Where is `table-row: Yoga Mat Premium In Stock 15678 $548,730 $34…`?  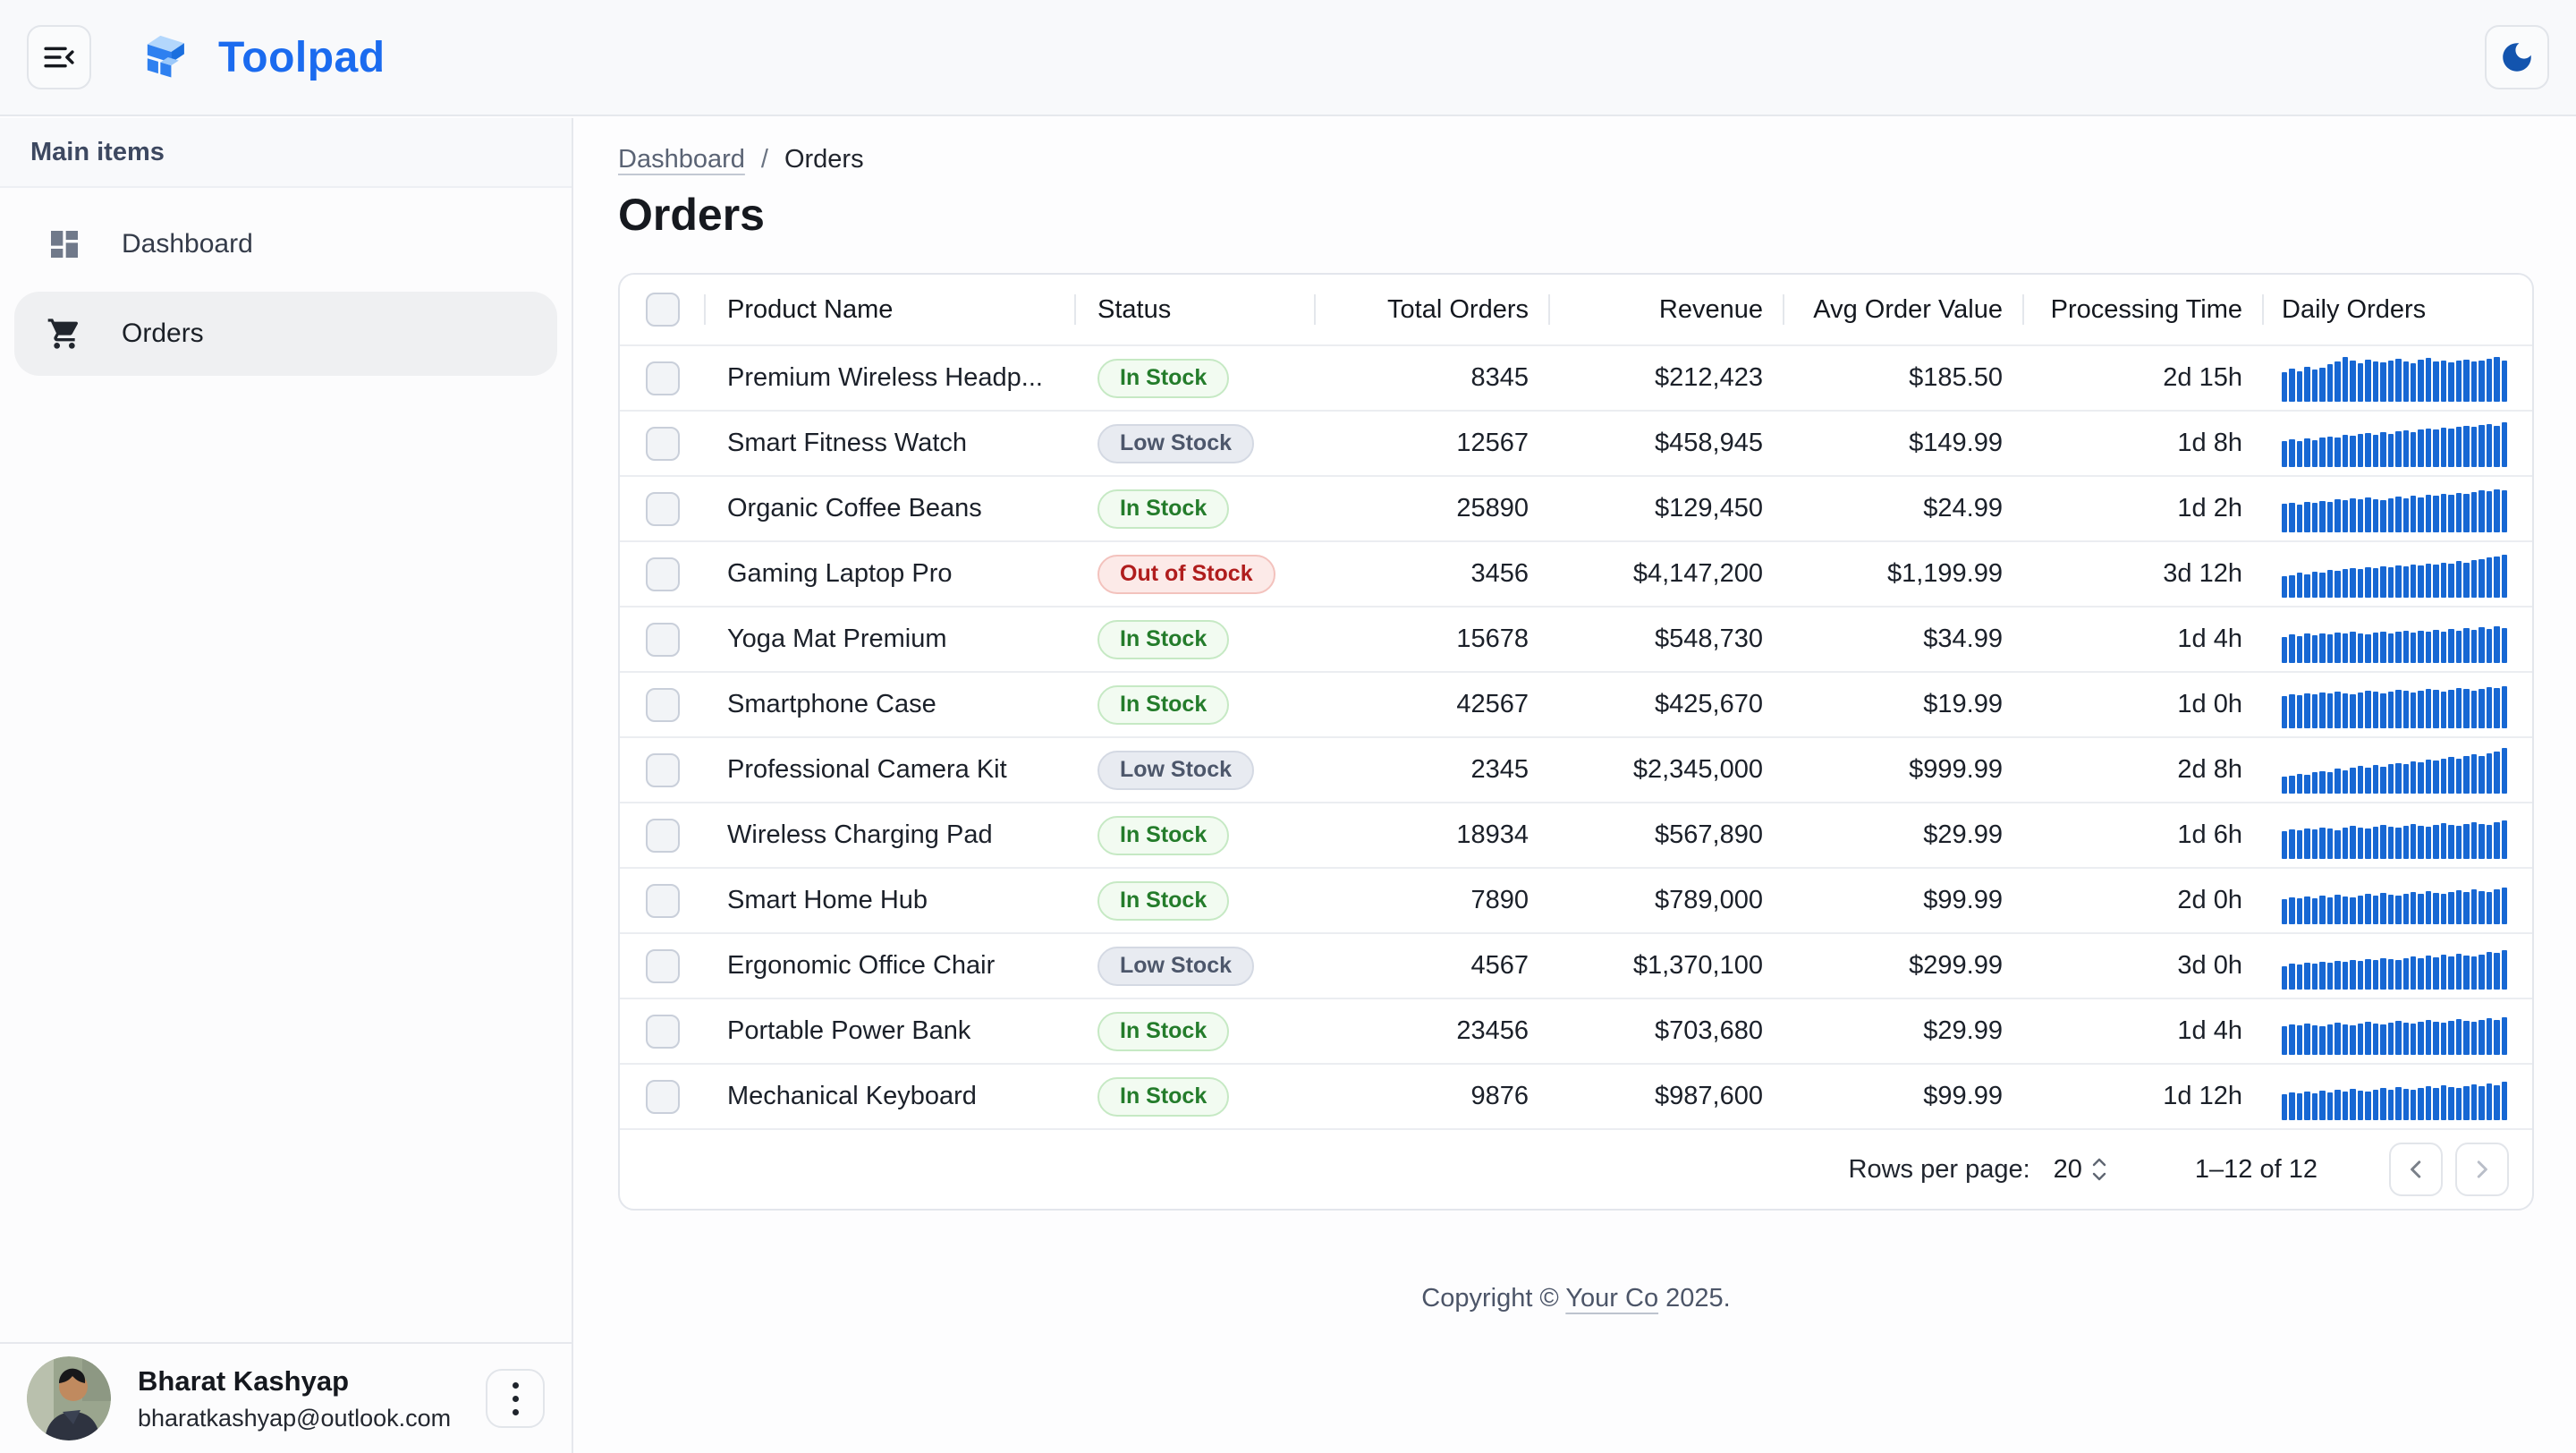 table-row: Yoga Mat Premium In Stock 15678 $548,730 $34… is located at coordinates (1576, 638).